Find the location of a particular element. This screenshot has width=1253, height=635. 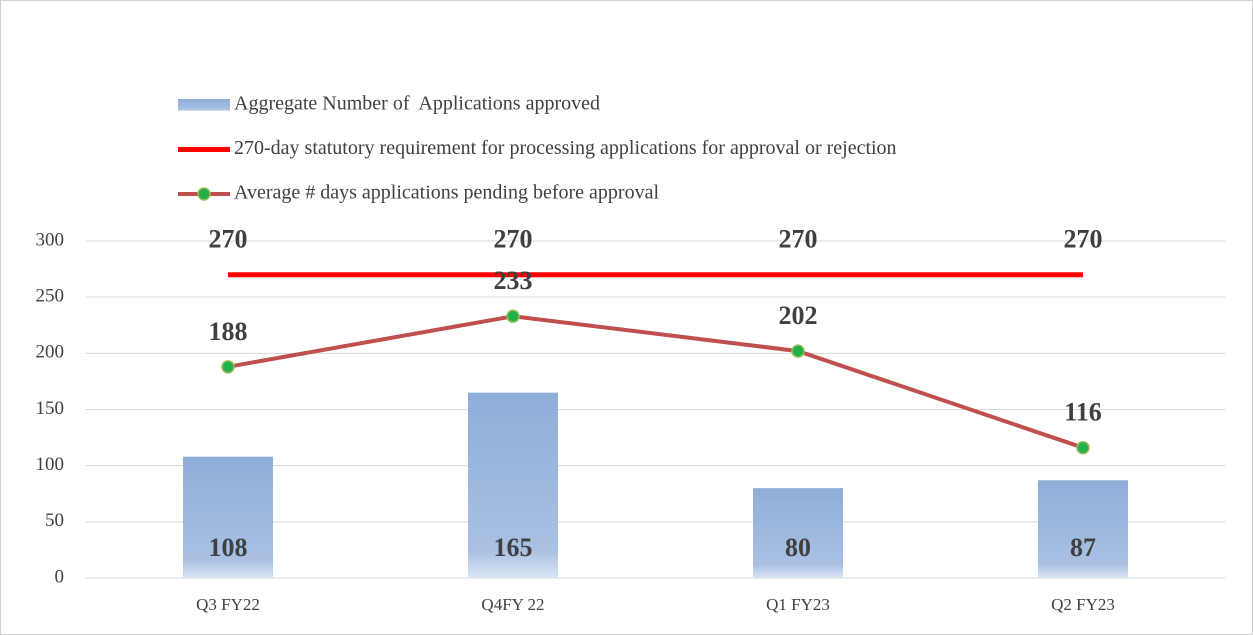

y-tick-label: 0 is located at coordinates (60, 576).